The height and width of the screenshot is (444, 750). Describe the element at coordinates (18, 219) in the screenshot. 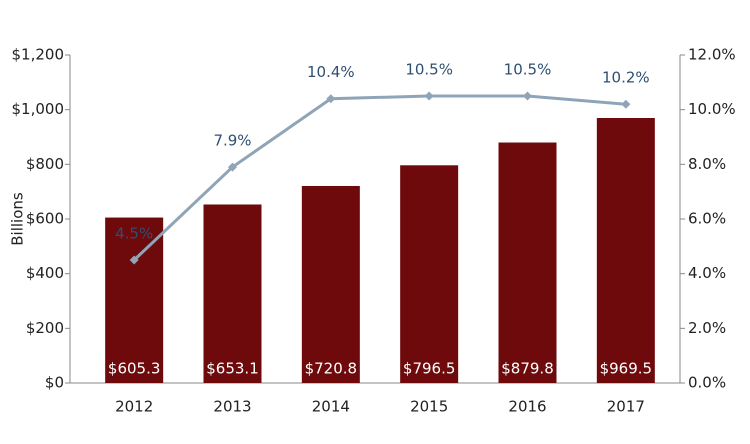

I see `y-axis-label: Billions` at that location.